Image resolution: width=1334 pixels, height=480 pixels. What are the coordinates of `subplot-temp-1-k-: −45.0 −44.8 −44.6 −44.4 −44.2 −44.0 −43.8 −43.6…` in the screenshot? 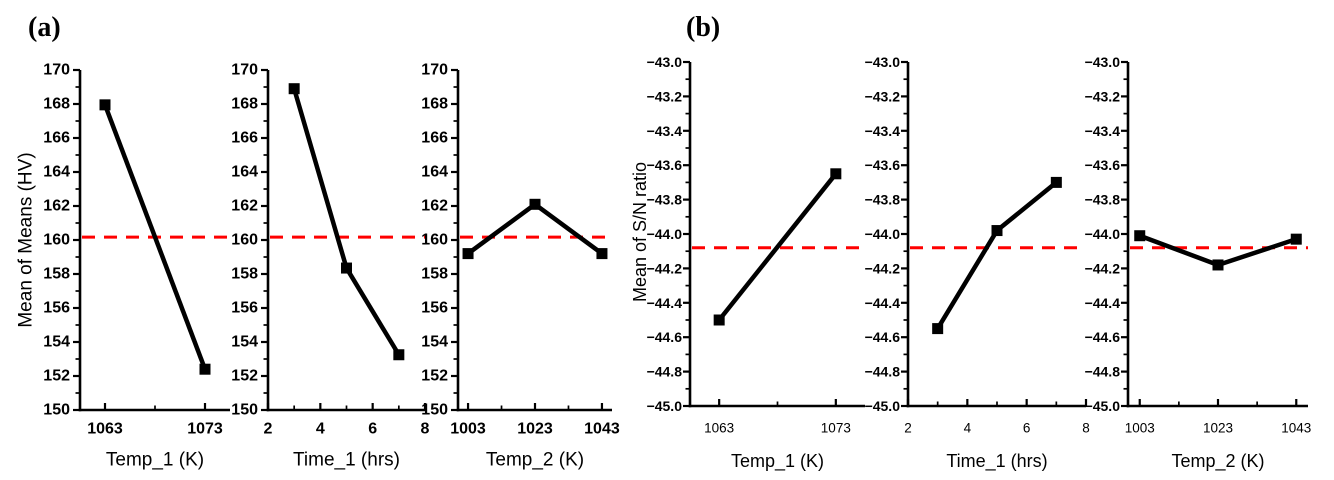 It's located at (756, 263).